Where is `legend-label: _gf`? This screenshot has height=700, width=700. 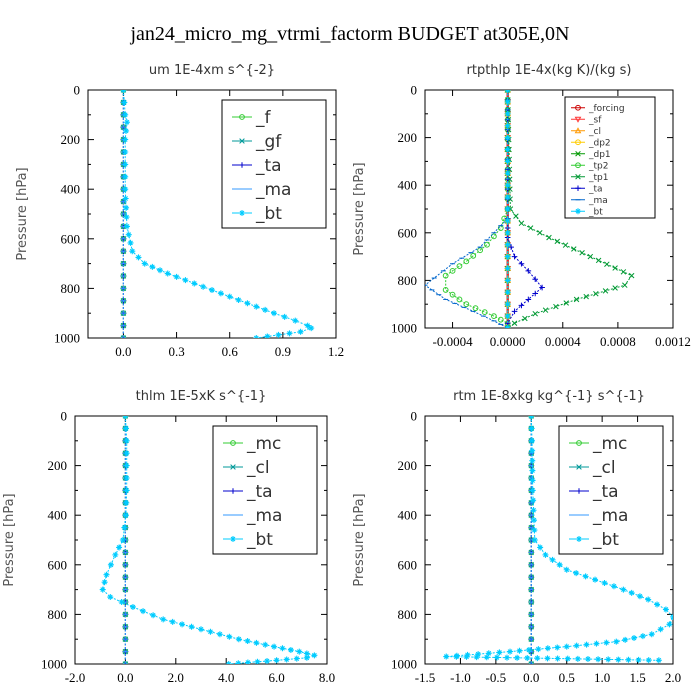
legend-label: _gf is located at coordinates (268, 142).